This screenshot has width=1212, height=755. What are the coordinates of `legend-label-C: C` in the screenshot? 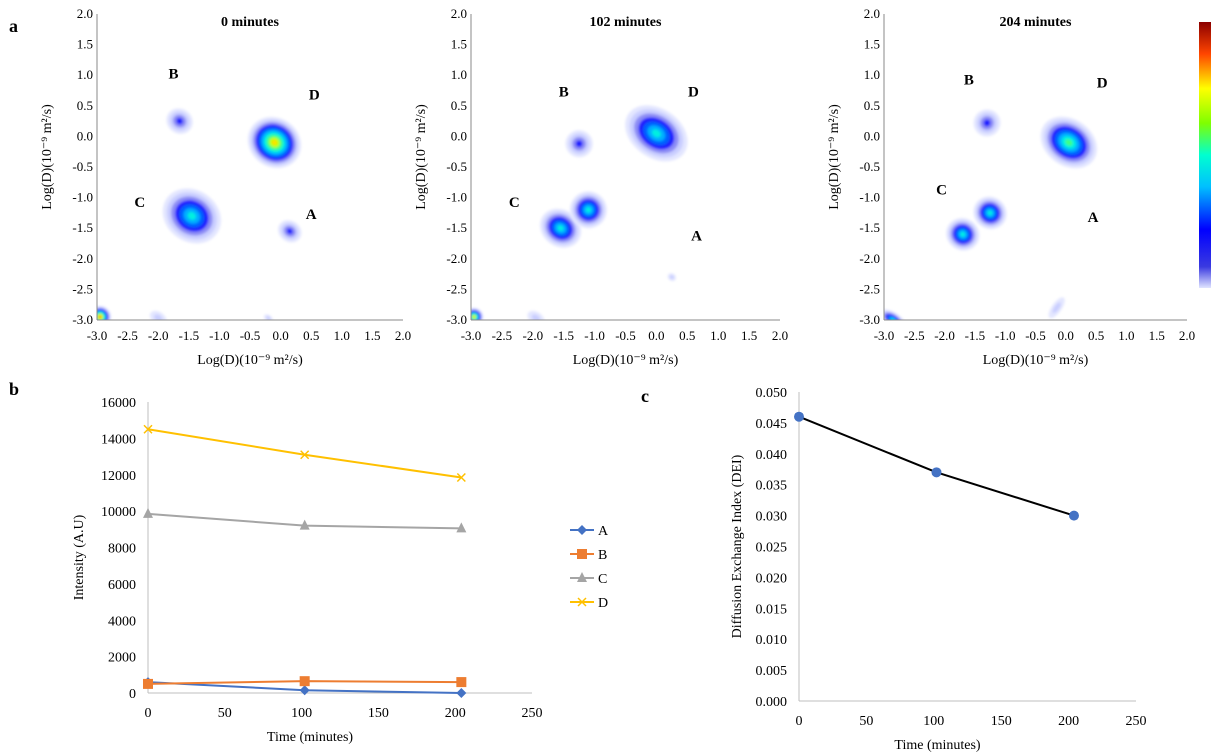 It's located at (602, 579).